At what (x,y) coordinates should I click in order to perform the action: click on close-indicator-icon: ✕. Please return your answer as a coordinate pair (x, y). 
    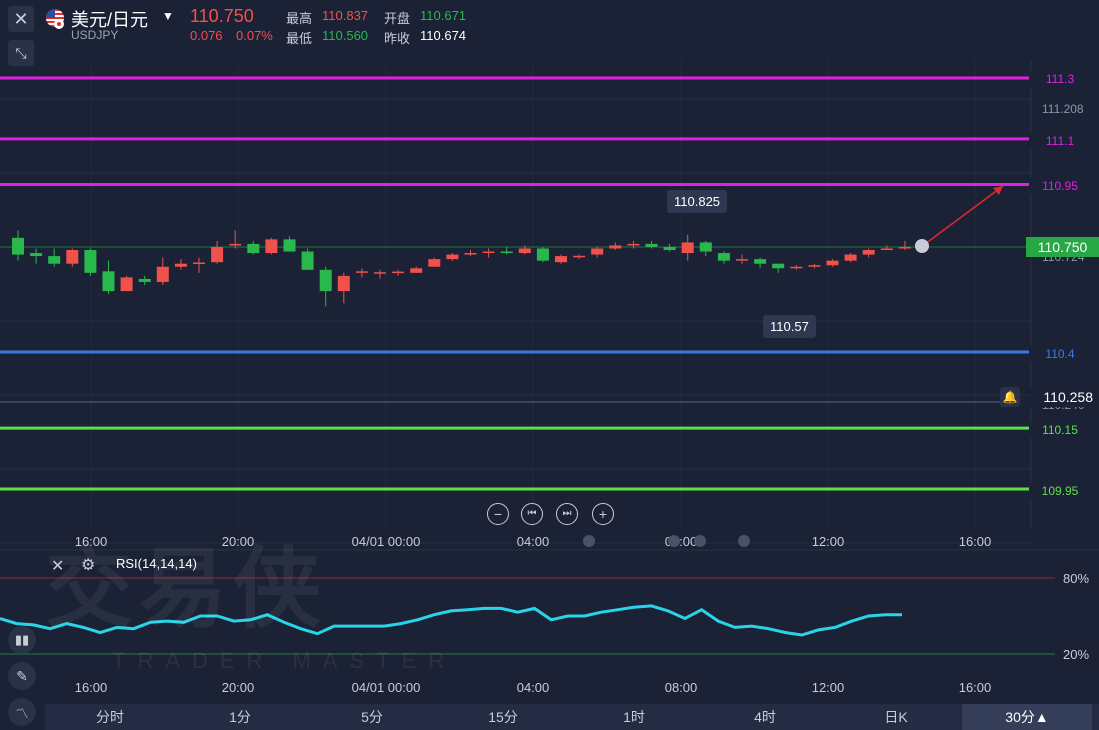
    Looking at the image, I should click on (58, 566).